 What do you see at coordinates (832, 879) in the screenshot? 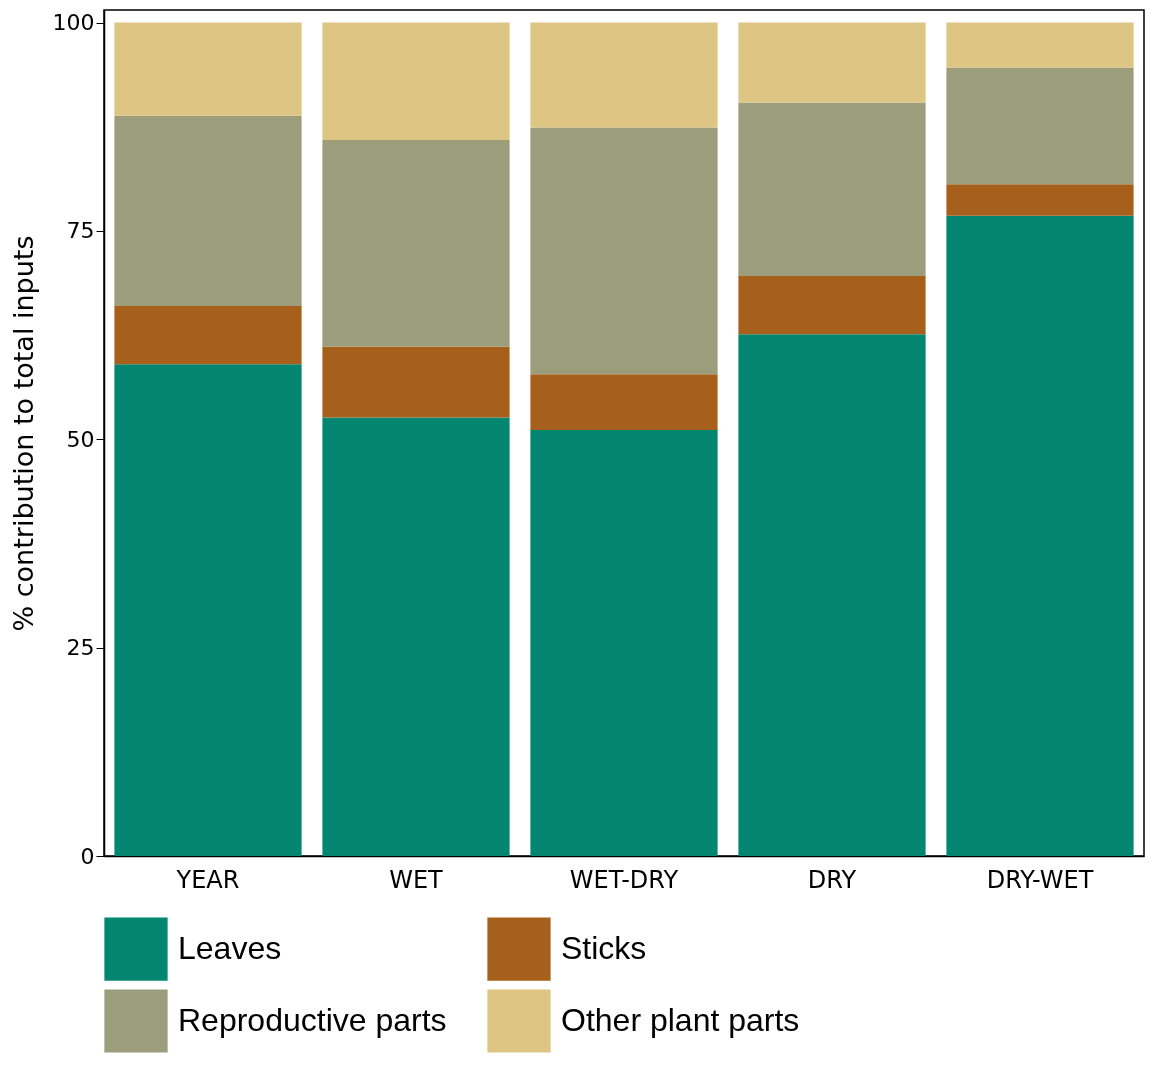
I see `x-tick-label: DRY` at bounding box center [832, 879].